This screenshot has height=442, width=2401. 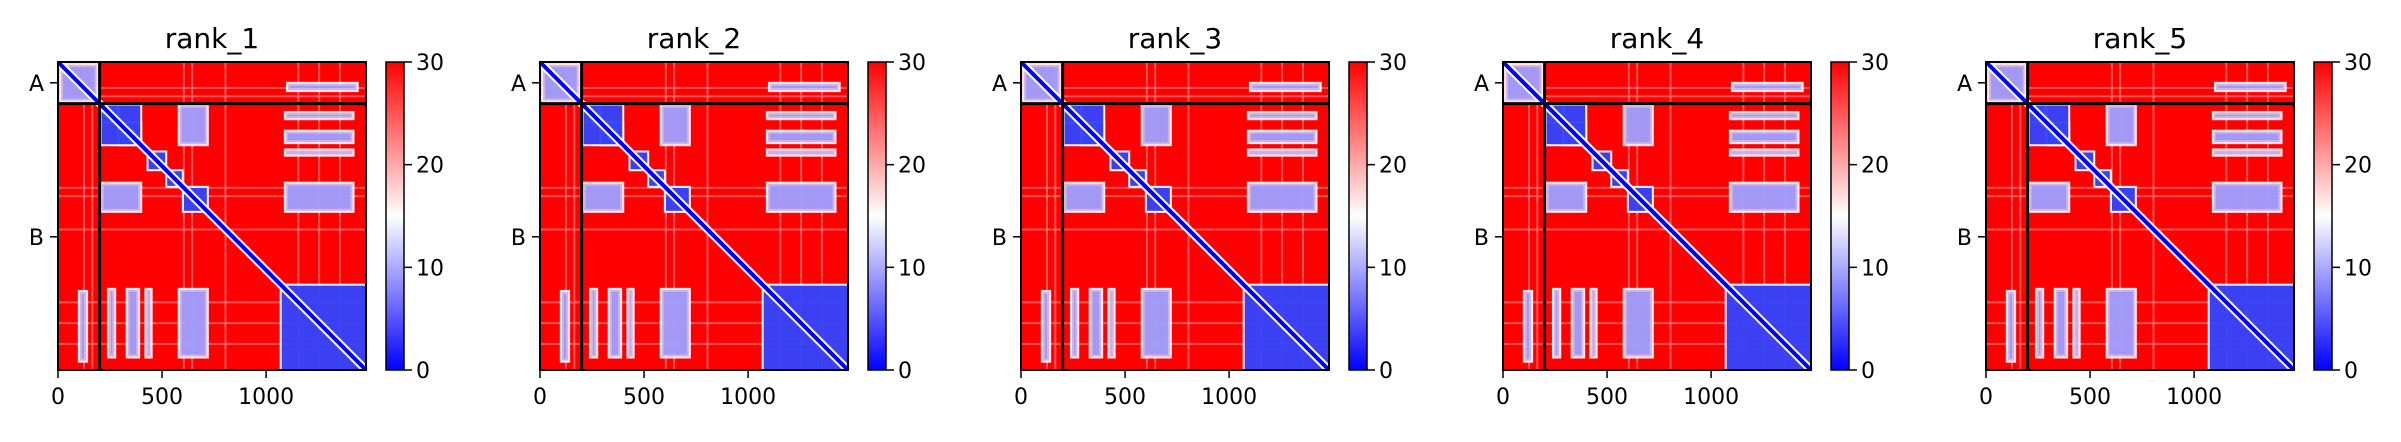 I want to click on chart-title: rank_1, so click(x=212, y=38).